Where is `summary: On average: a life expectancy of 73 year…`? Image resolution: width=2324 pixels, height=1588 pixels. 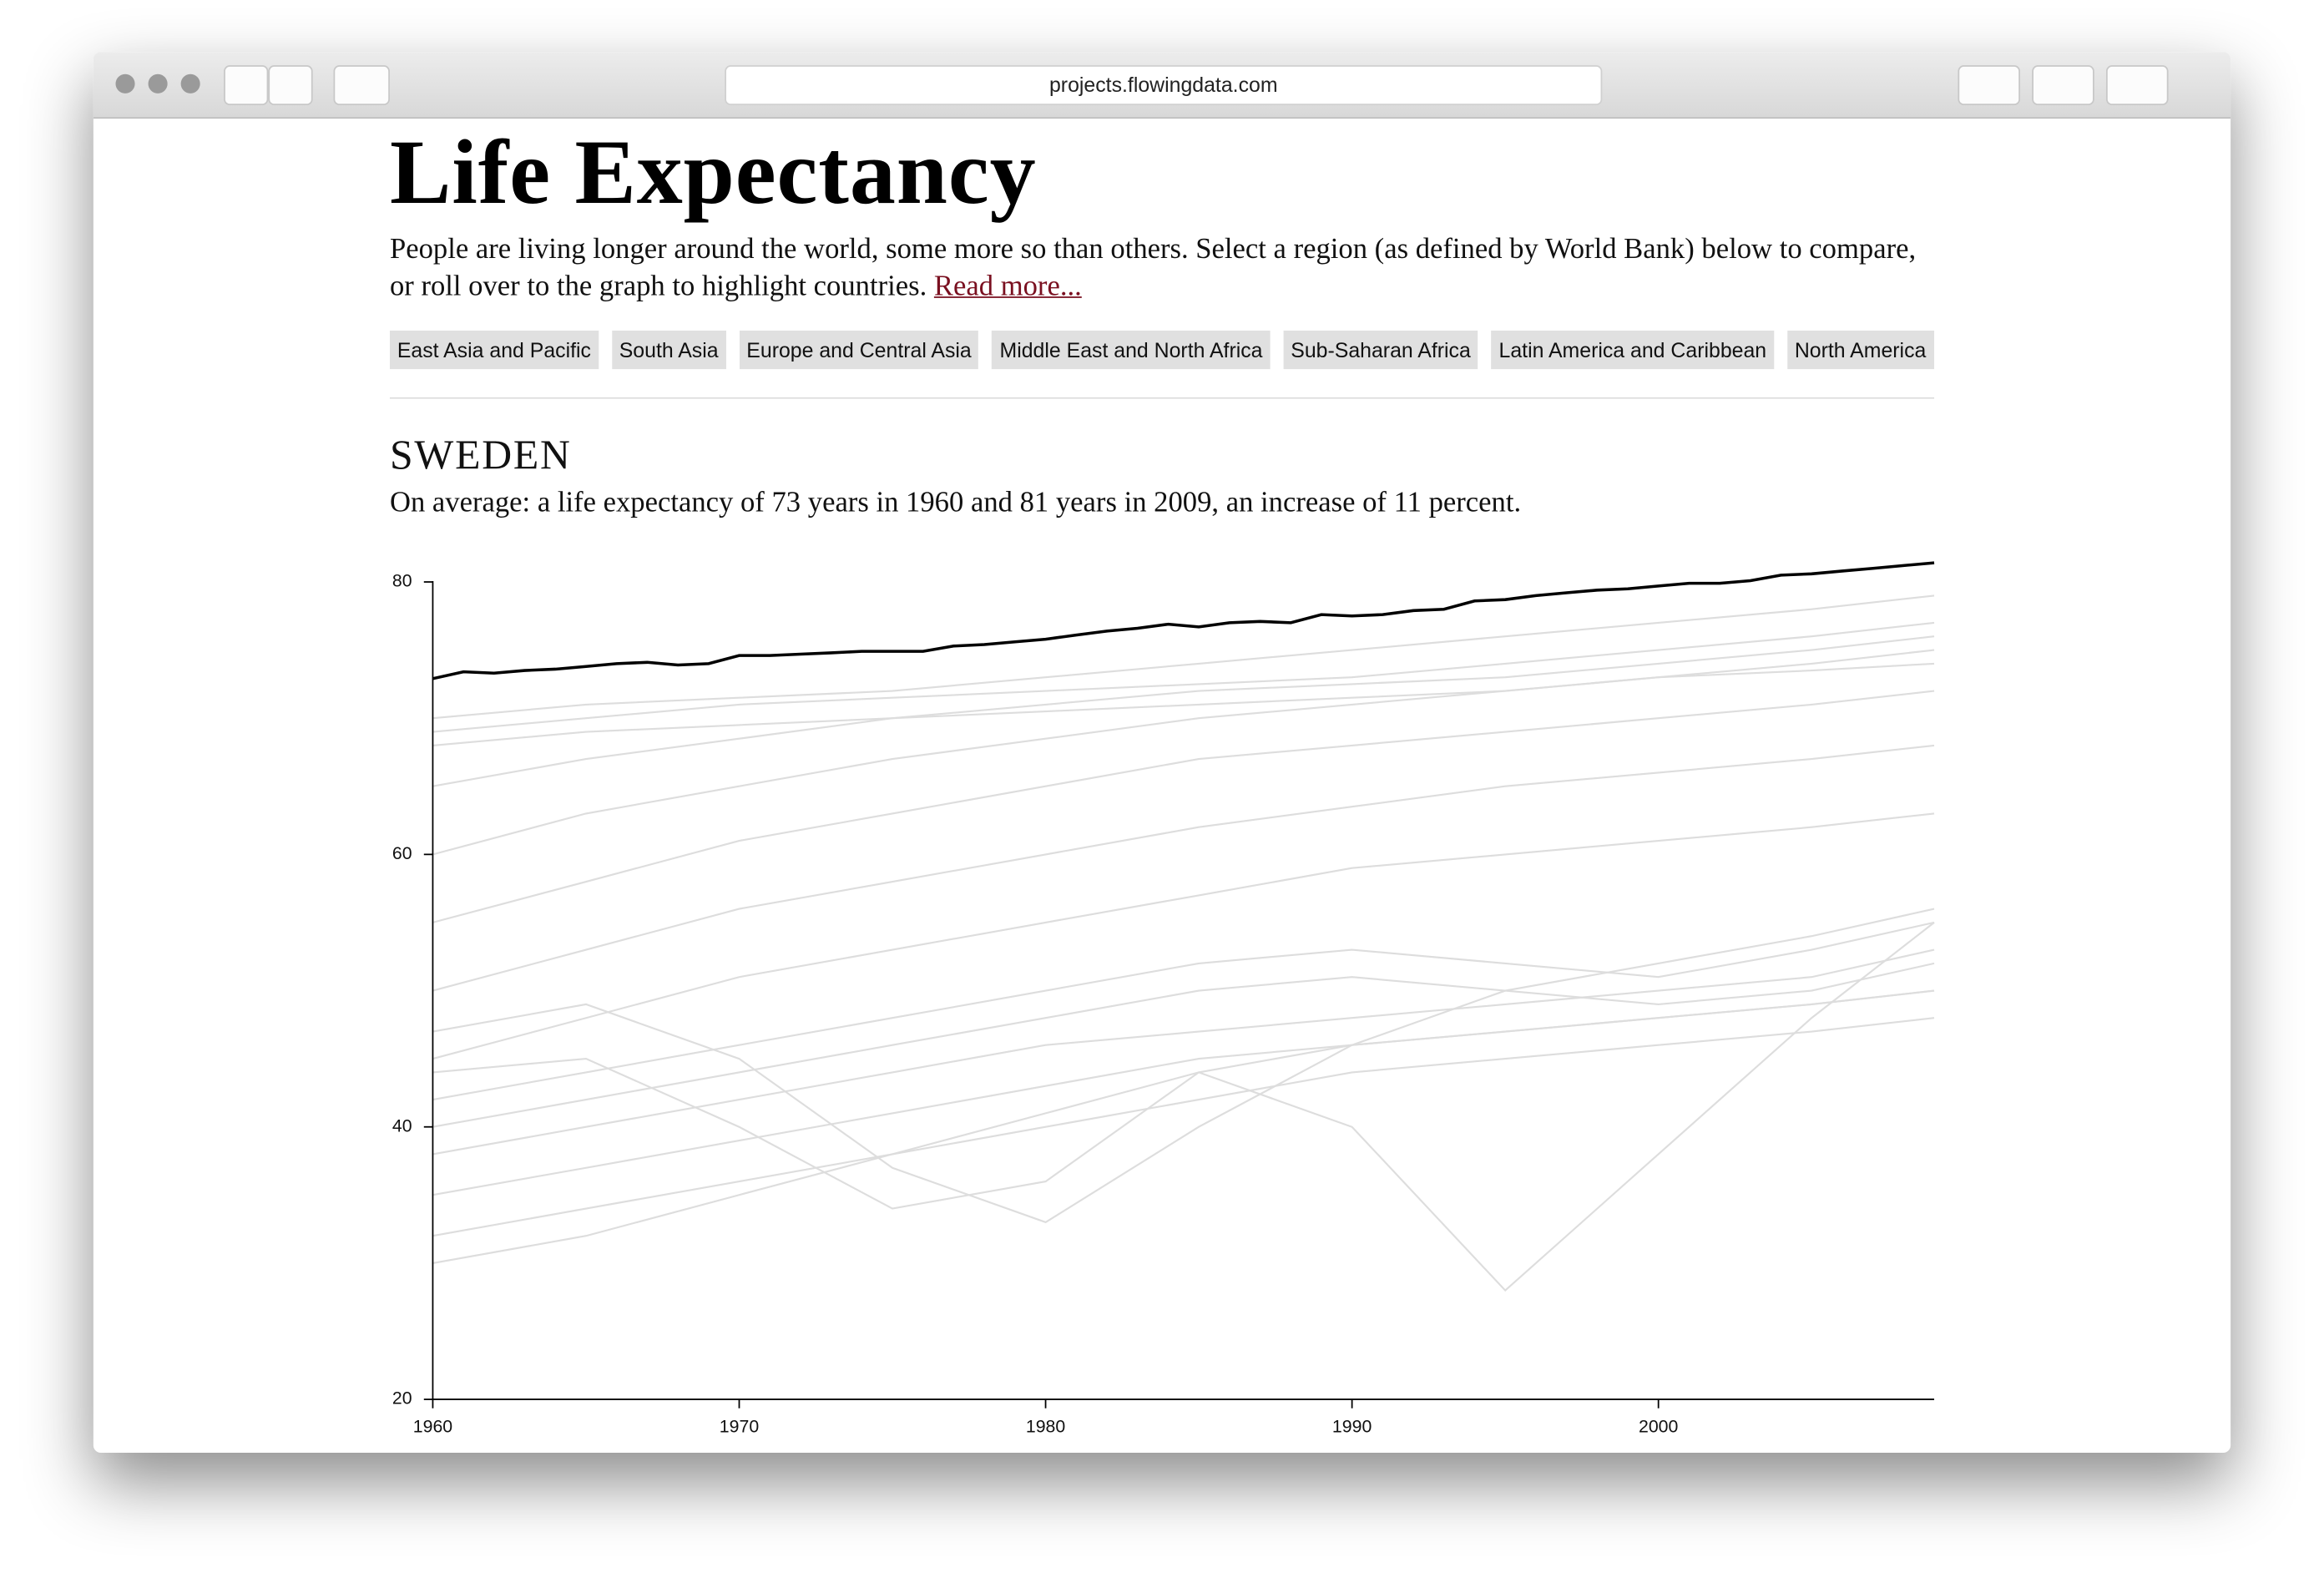 summary: On average: a life expectancy of 73 year… is located at coordinates (955, 503).